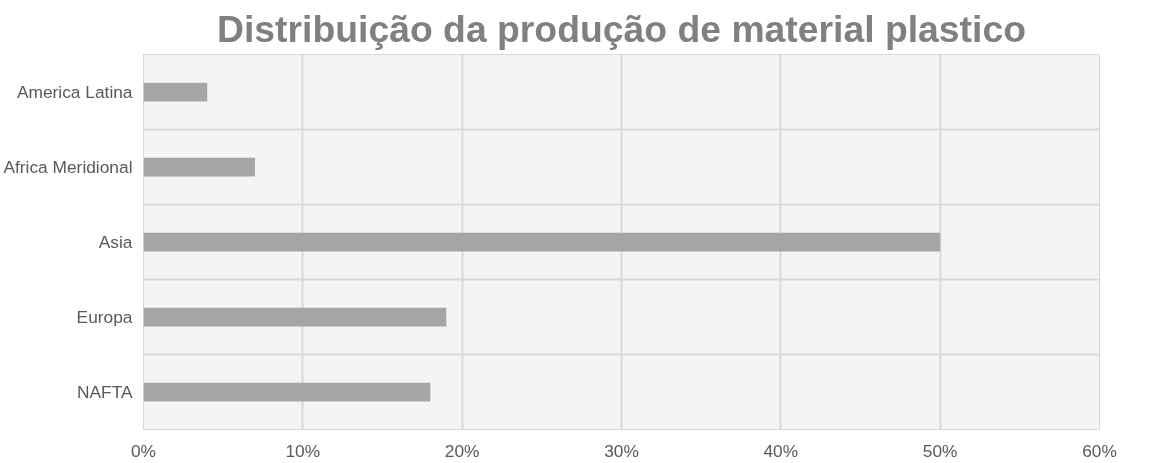  What do you see at coordinates (68, 167) in the screenshot?
I see `y-tick-label: Africa Meridional` at bounding box center [68, 167].